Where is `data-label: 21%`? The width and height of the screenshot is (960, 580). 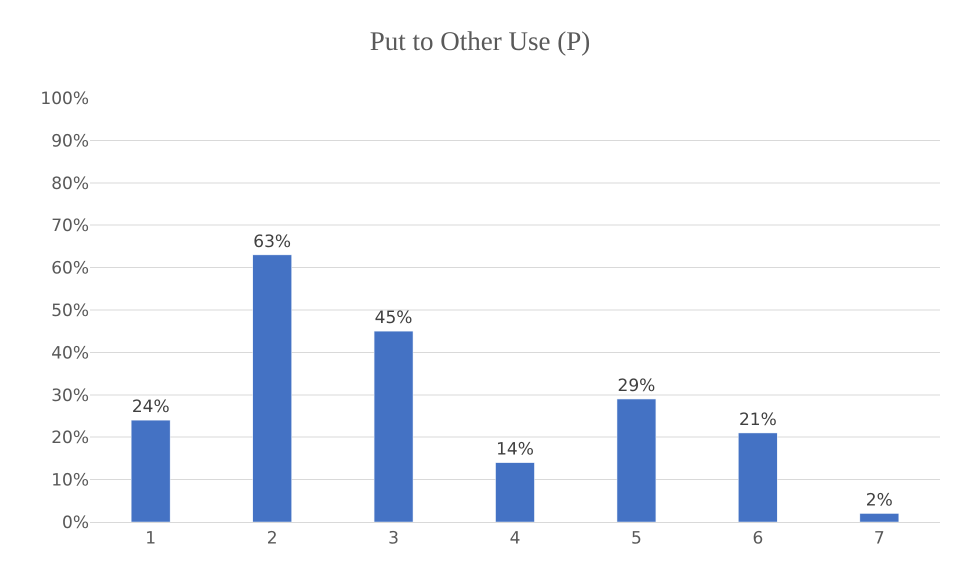 data-label: 21% is located at coordinates (757, 420).